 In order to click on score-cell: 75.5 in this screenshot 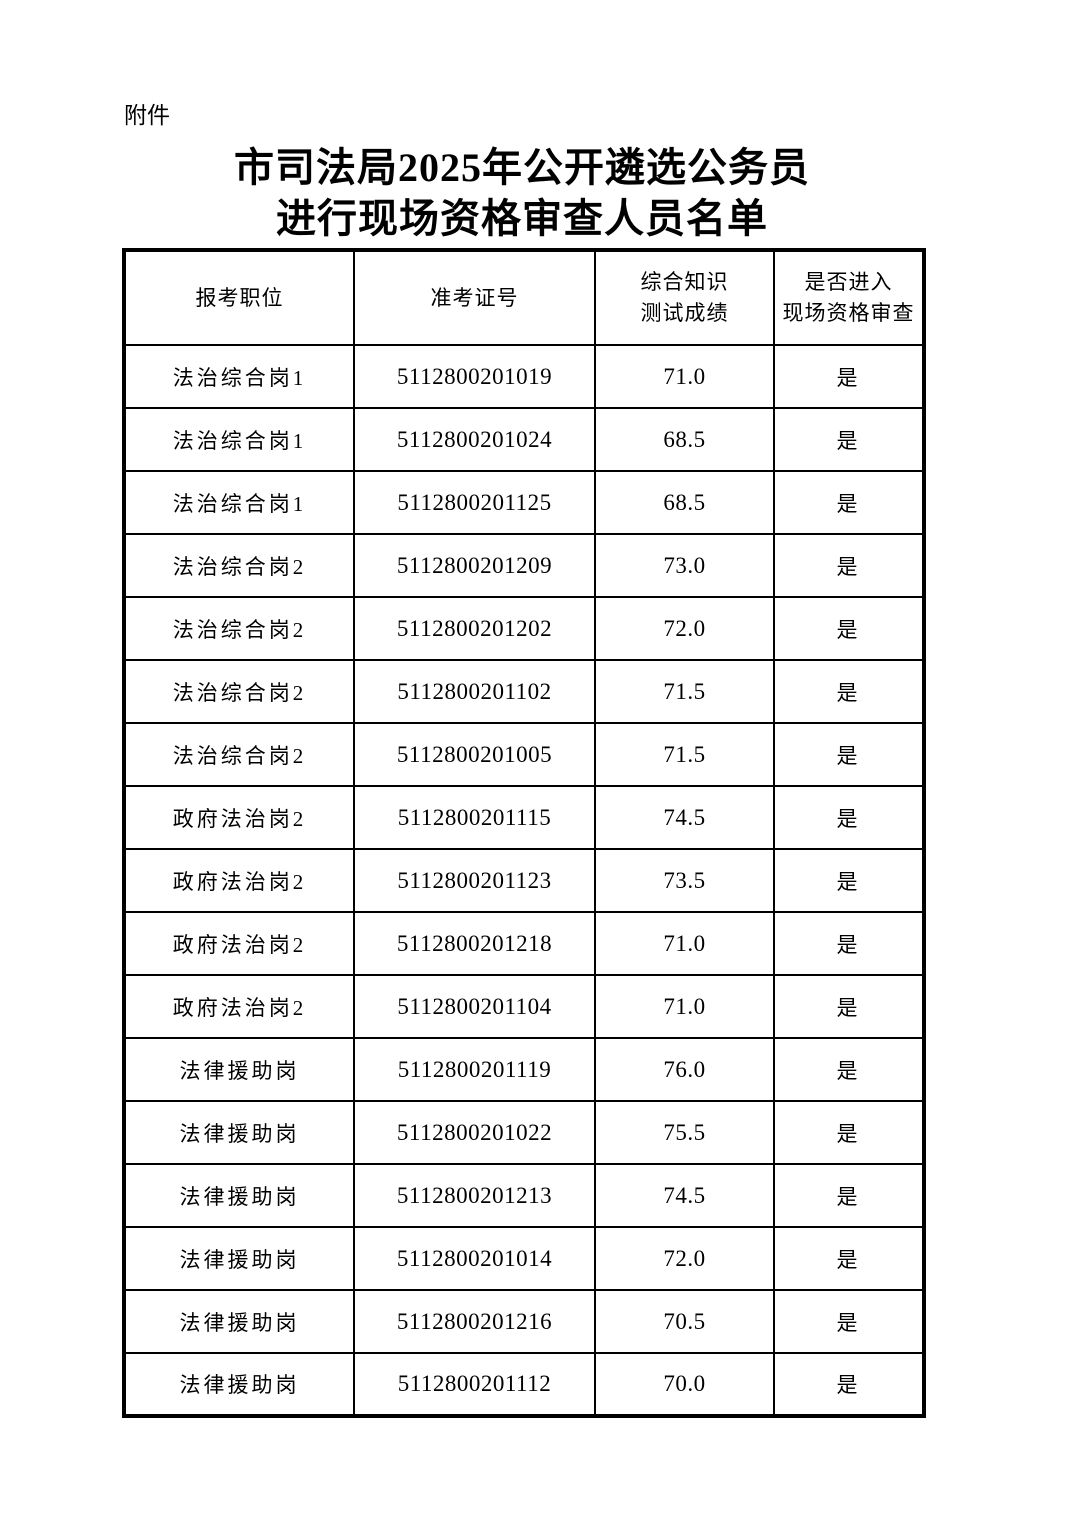, I will do `click(684, 1132)`.